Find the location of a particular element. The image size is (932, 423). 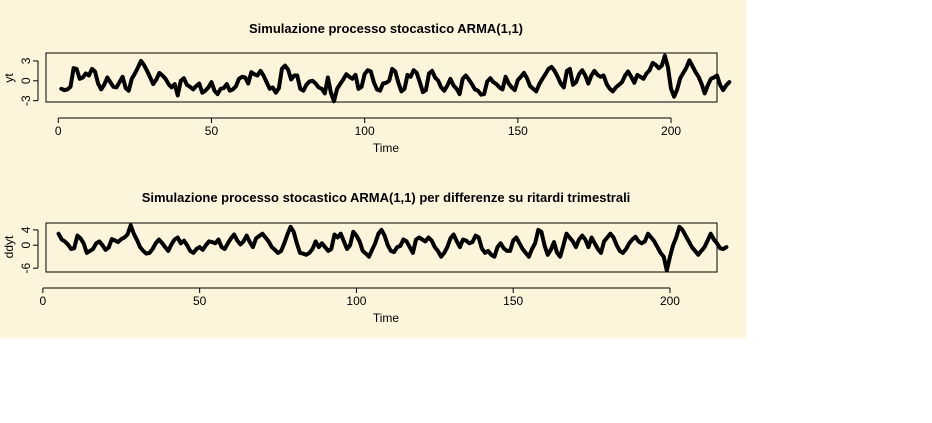

y-tick-label: 3 is located at coordinates (26, 60).